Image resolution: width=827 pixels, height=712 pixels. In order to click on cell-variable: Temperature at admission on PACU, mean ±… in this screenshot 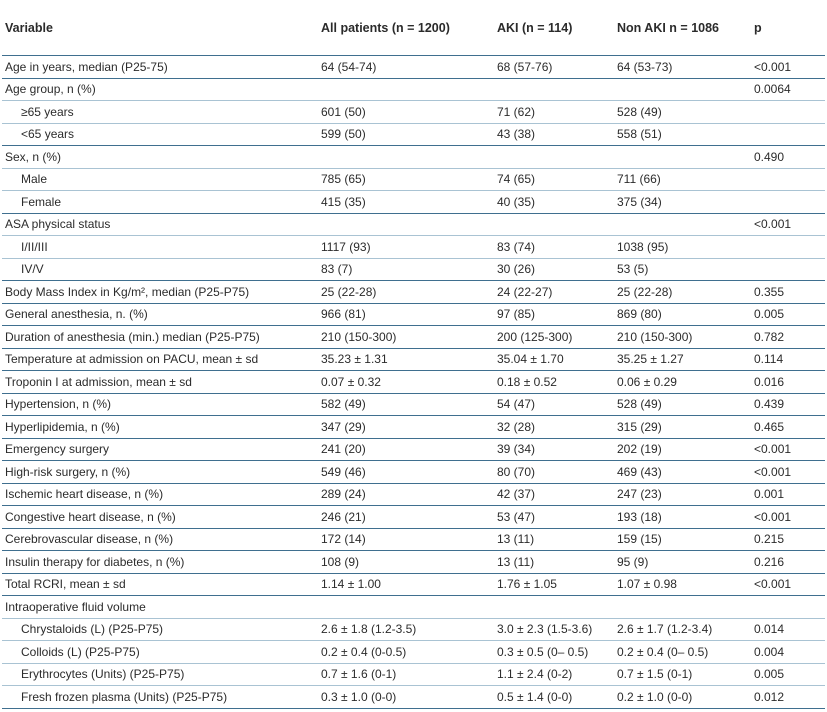, I will do `click(160, 359)`.